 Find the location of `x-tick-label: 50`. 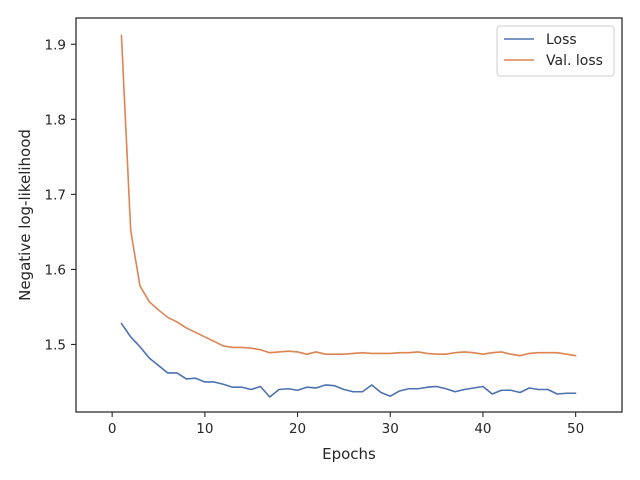

x-tick-label: 50 is located at coordinates (575, 429).